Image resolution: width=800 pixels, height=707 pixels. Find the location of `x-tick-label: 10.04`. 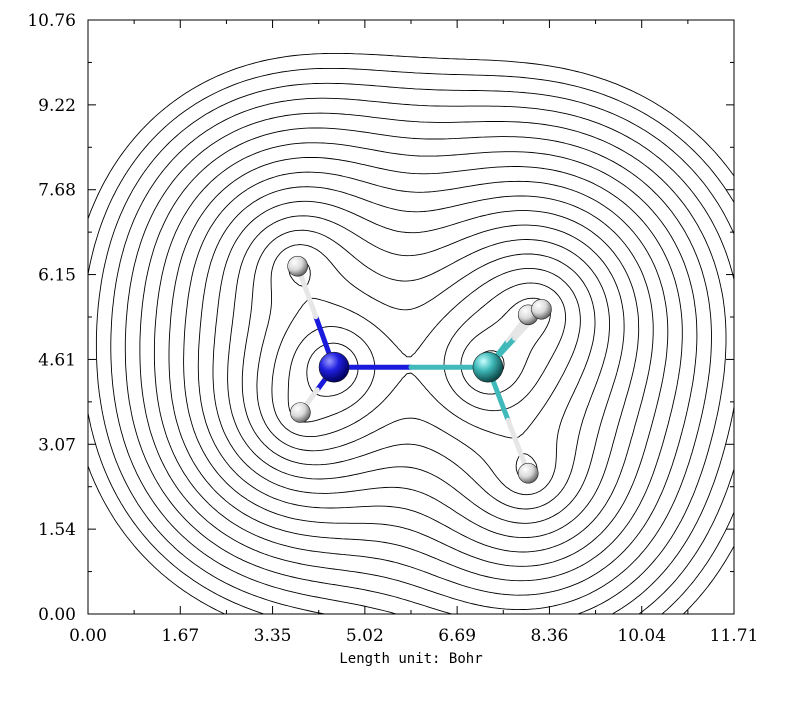

x-tick-label: 10.04 is located at coordinates (641, 636).